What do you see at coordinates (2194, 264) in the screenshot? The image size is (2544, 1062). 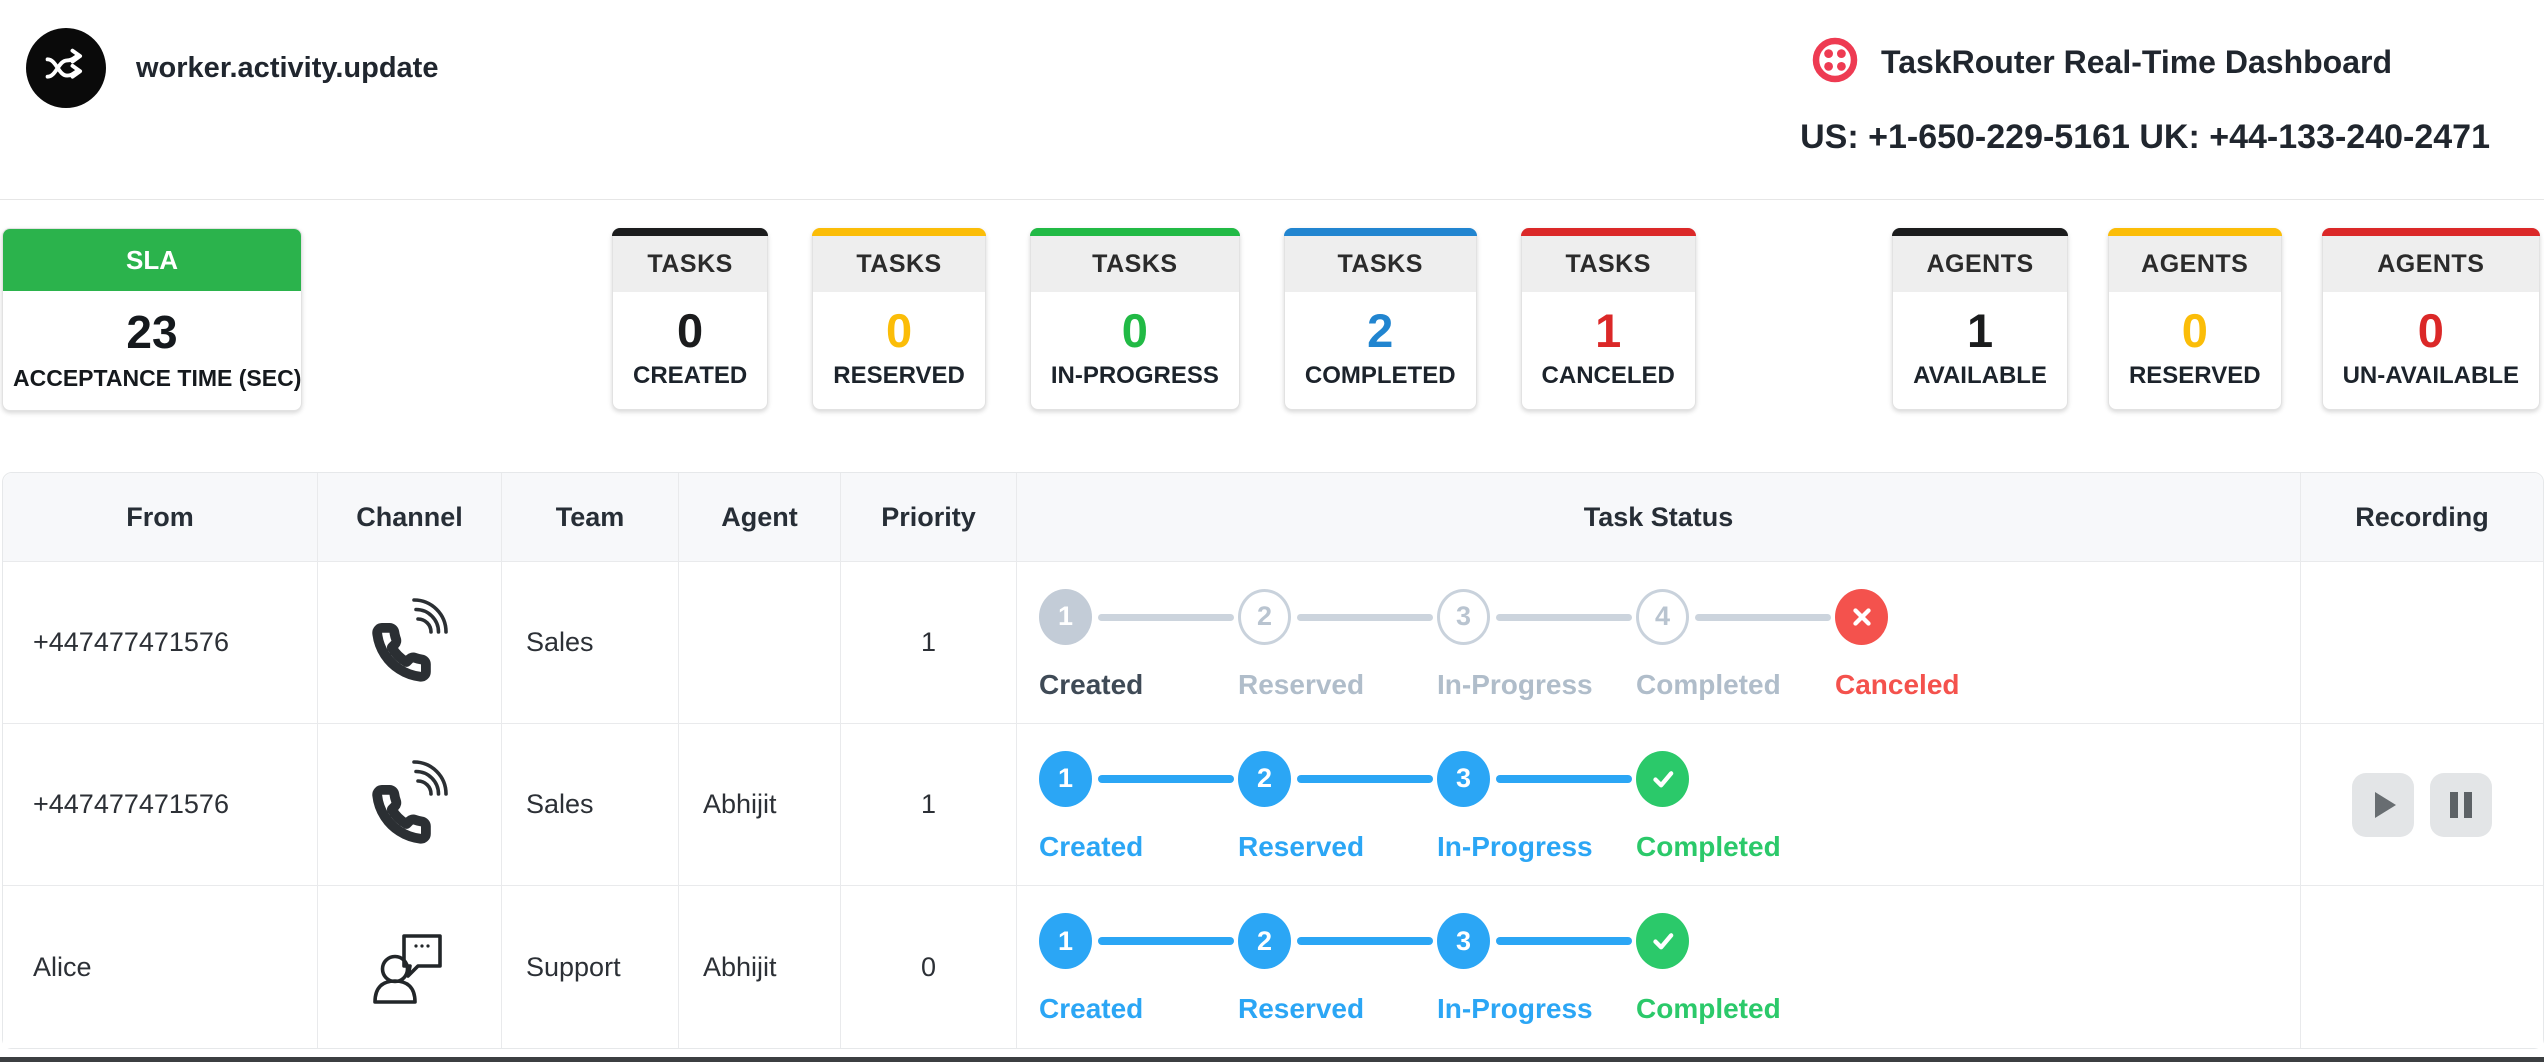 I see `stat-card-header: AGENTS` at bounding box center [2194, 264].